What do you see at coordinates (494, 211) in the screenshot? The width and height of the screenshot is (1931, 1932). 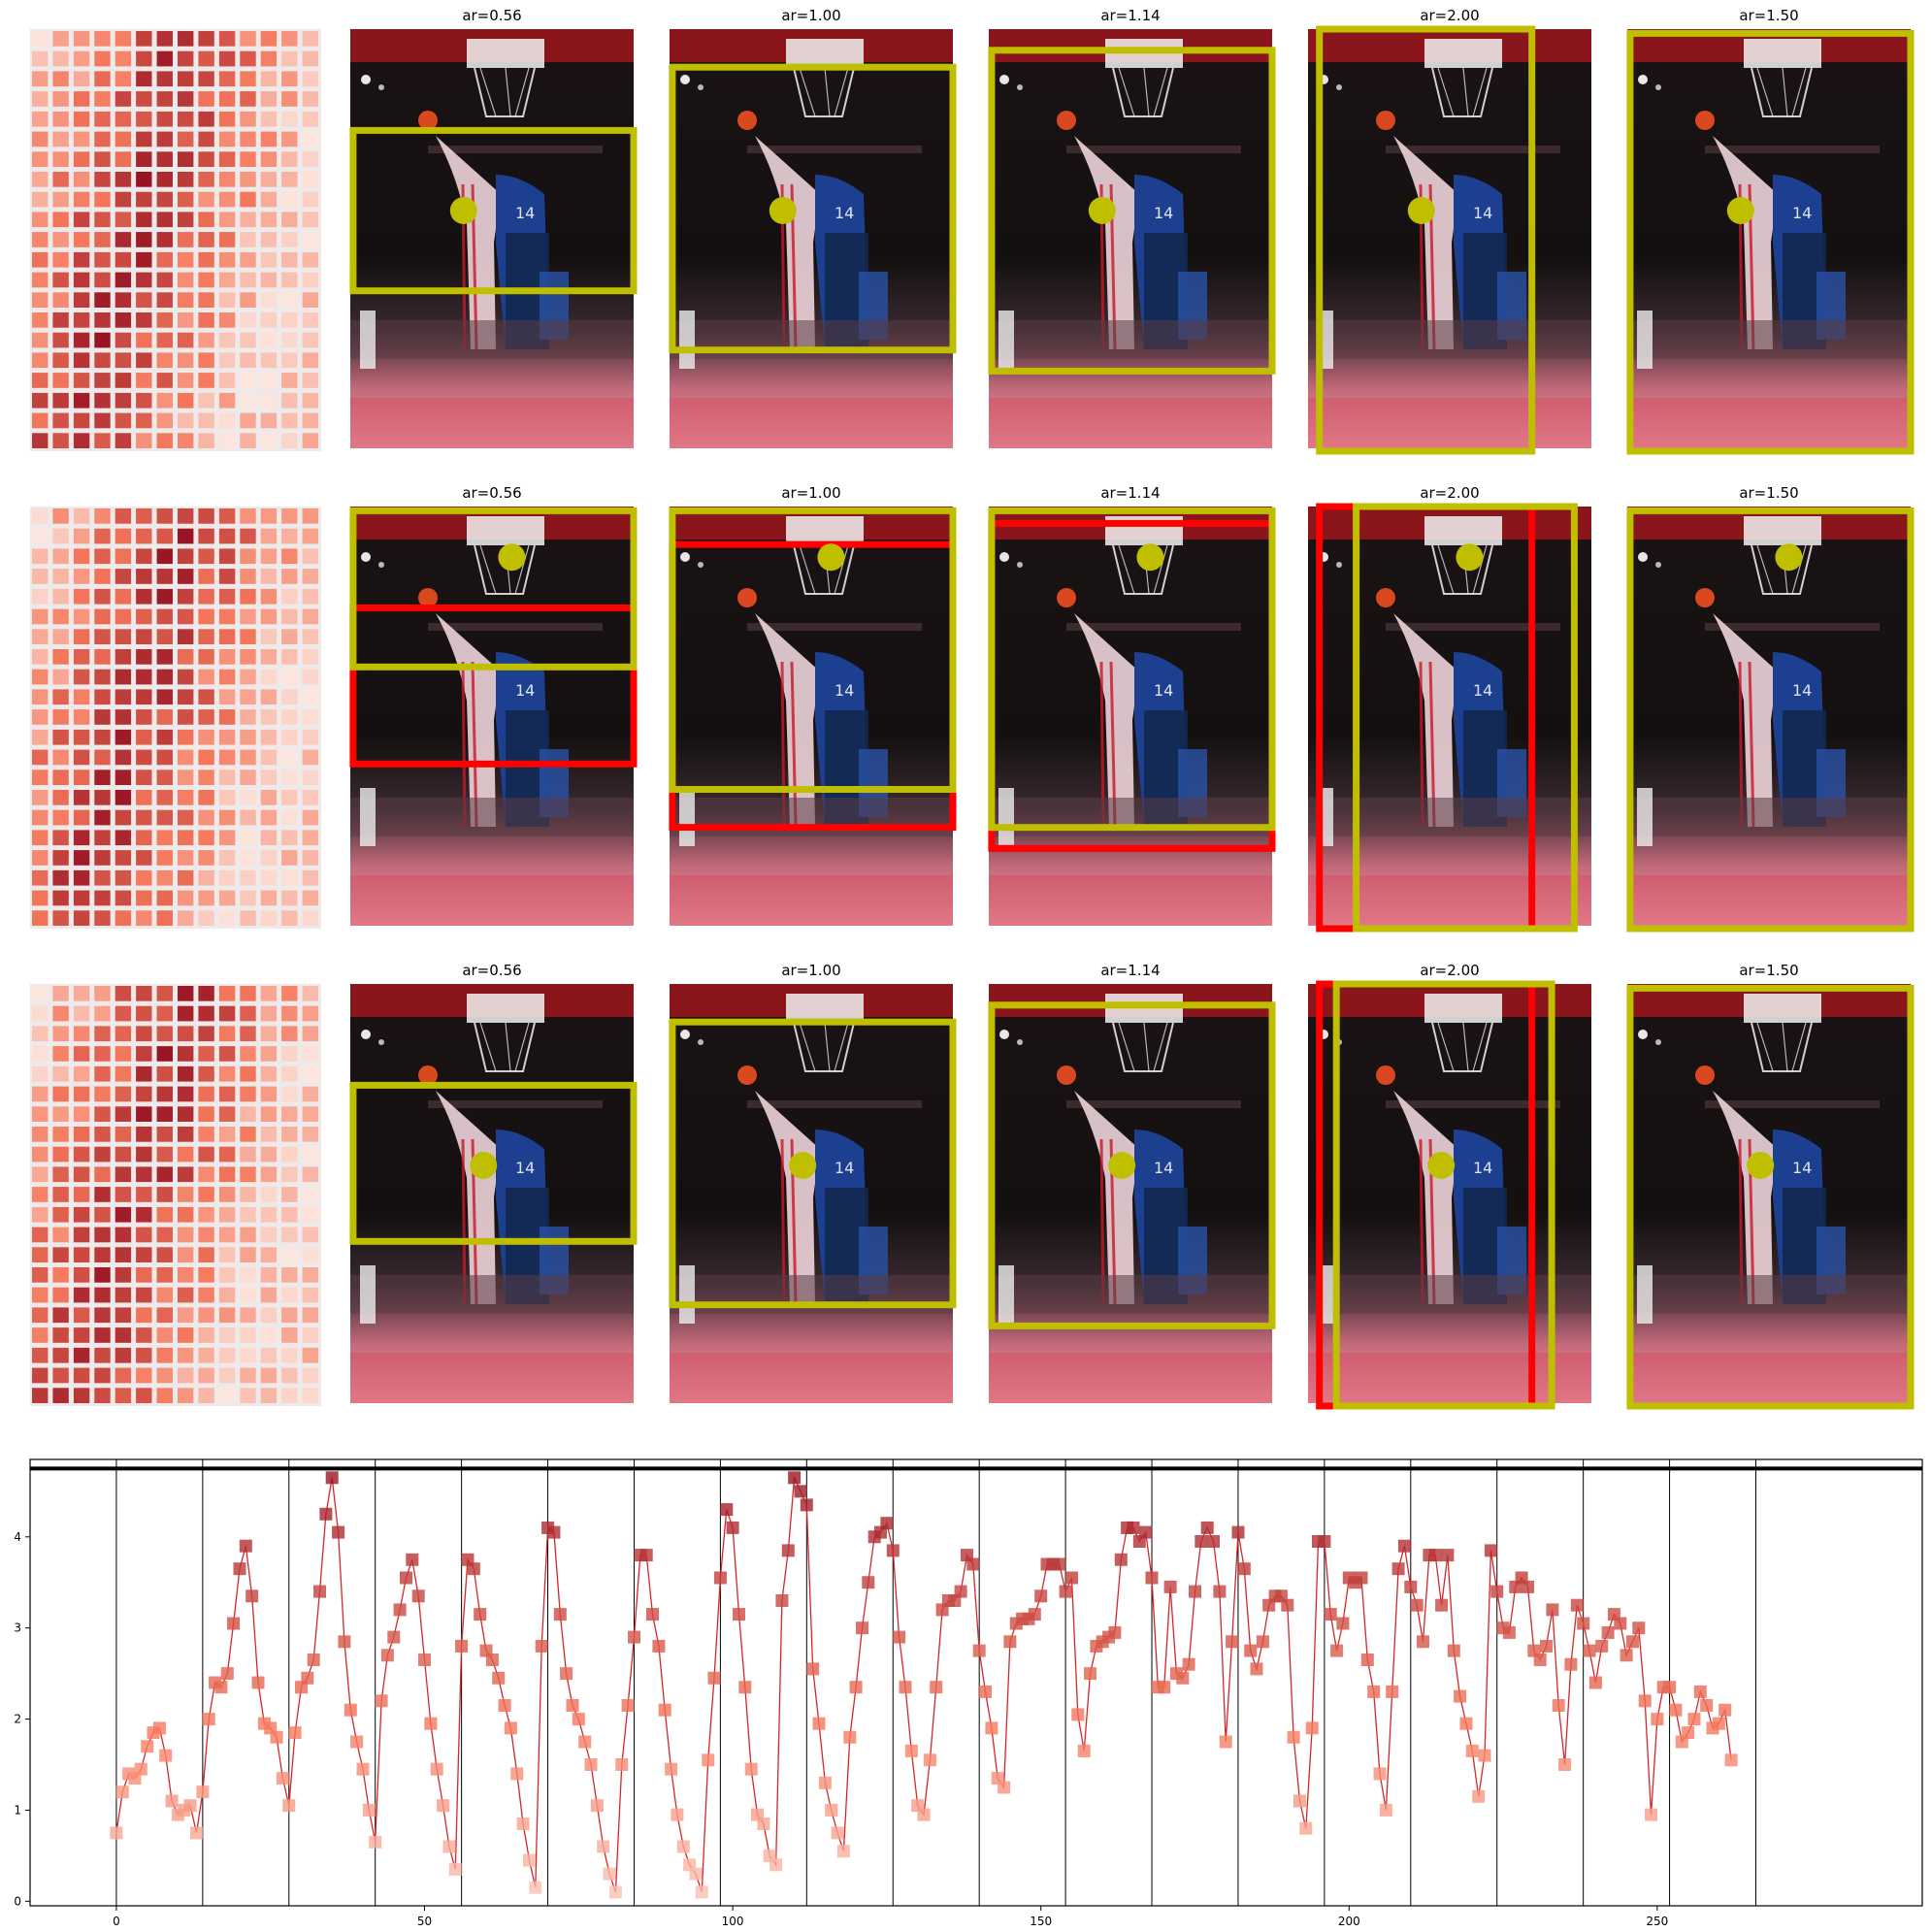 I see `yellow-crop-box` at bounding box center [494, 211].